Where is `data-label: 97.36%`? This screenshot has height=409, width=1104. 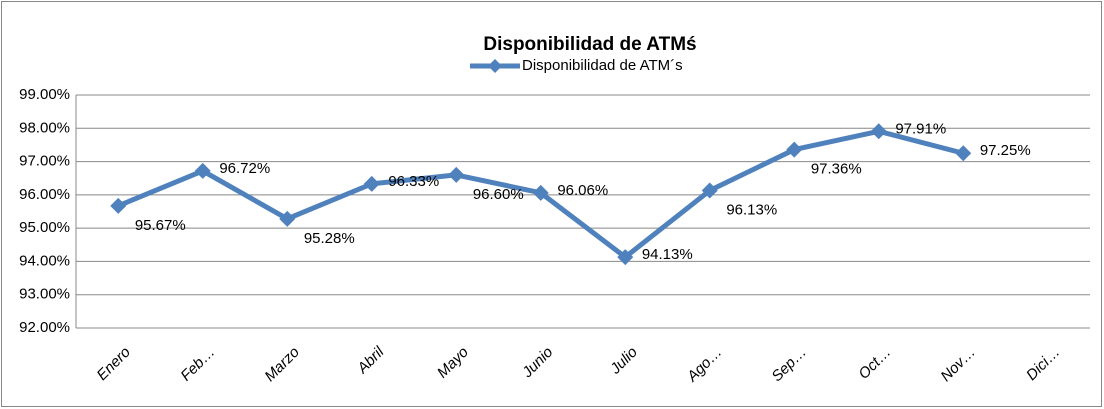 data-label: 97.36% is located at coordinates (836, 169).